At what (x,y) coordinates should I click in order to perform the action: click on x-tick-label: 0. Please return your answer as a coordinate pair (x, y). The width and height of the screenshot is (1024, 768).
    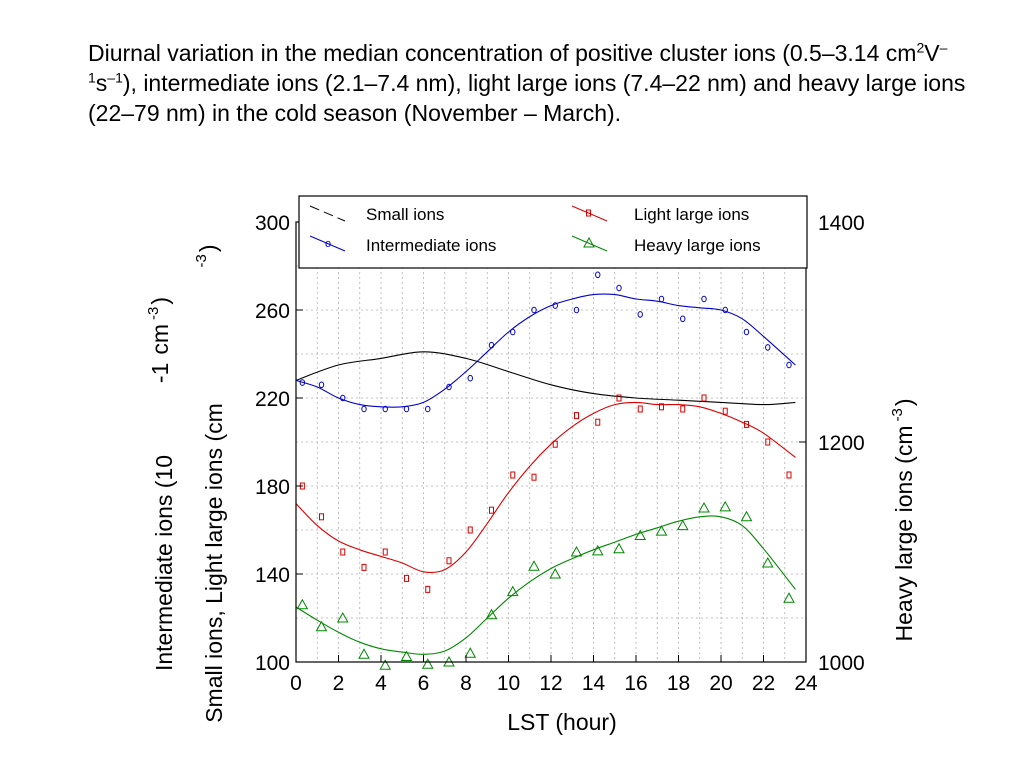
    Looking at the image, I should click on (296, 683).